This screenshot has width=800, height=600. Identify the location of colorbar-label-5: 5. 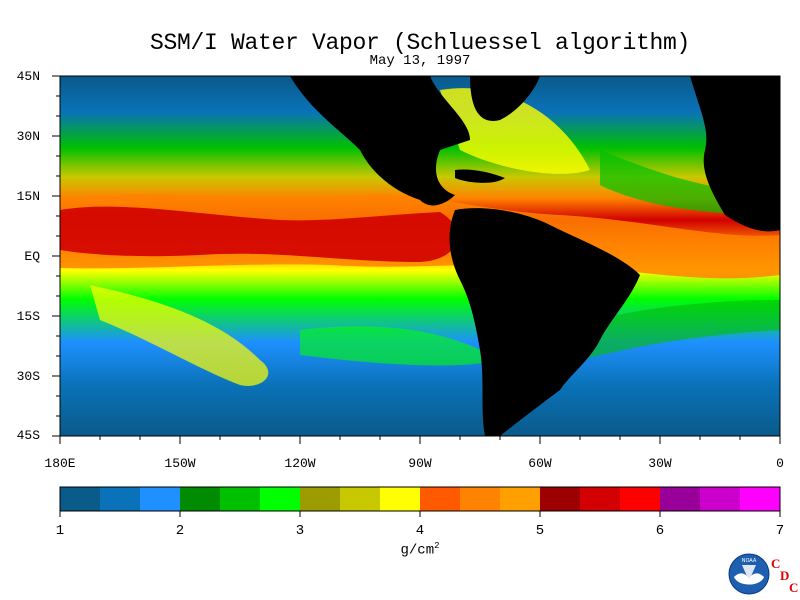
(540, 531).